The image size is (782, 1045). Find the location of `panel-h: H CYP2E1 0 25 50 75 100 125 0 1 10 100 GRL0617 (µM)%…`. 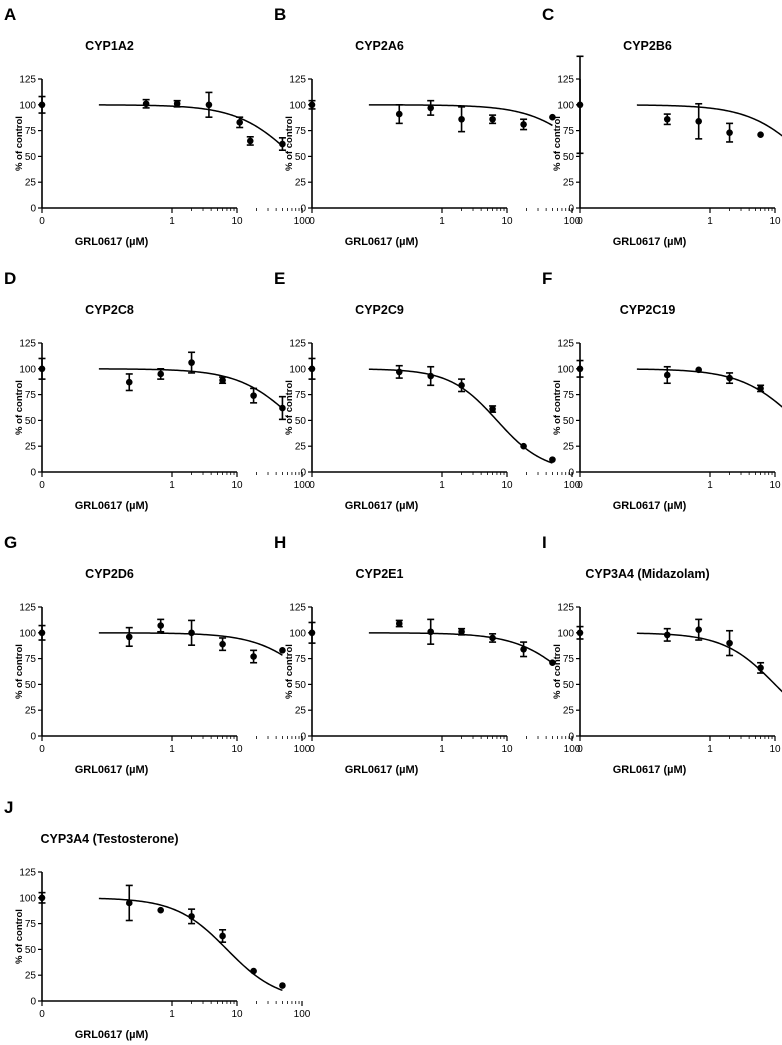

panel-h: H CYP2E1 0 25 50 75 100 125 0 1 10 100 GRL0617 (µM)%… is located at coordinates (427, 654).